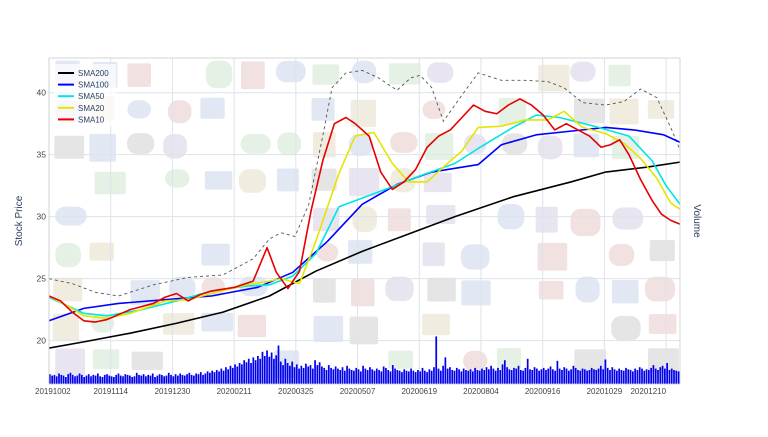 This screenshot has height=437, width=768. What do you see at coordinates (648, 391) in the screenshot?
I see `x-tick-label: 20201210` at bounding box center [648, 391].